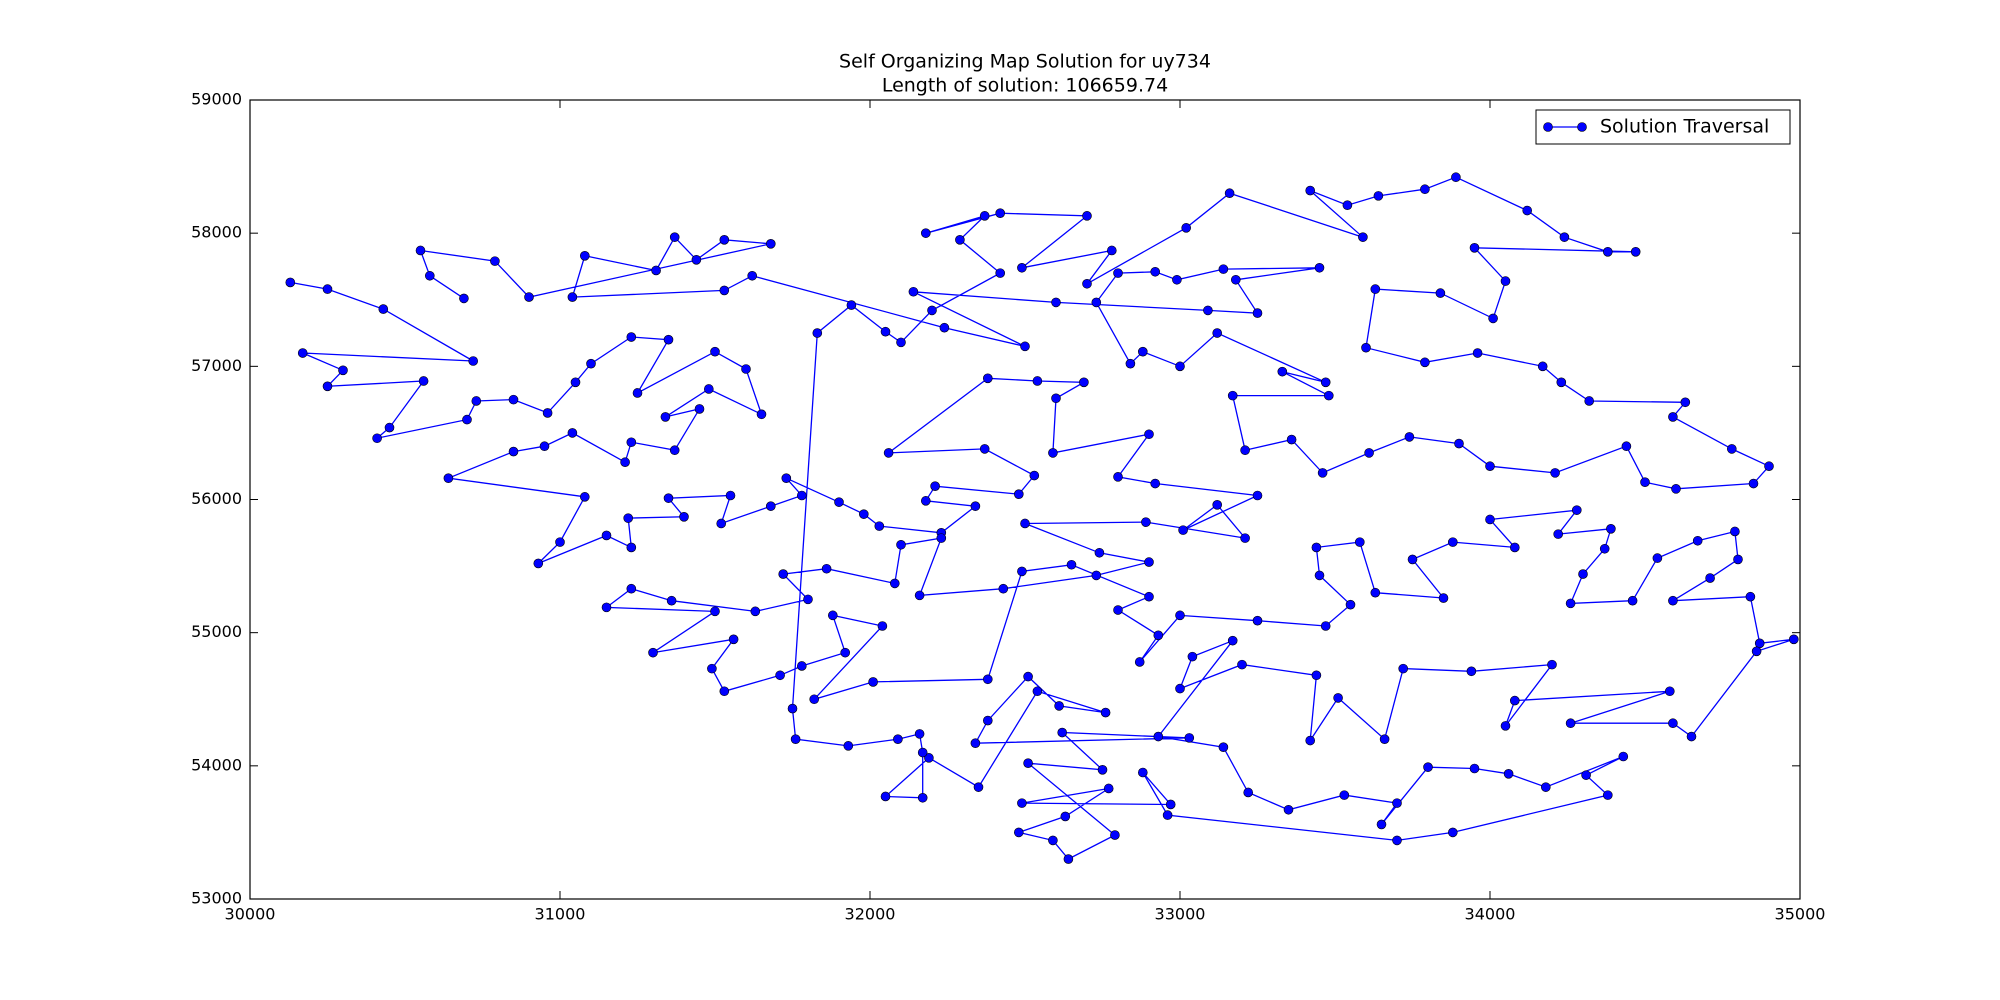  Describe the element at coordinates (216, 232) in the screenshot. I see `y-tick-label: 58000` at that location.